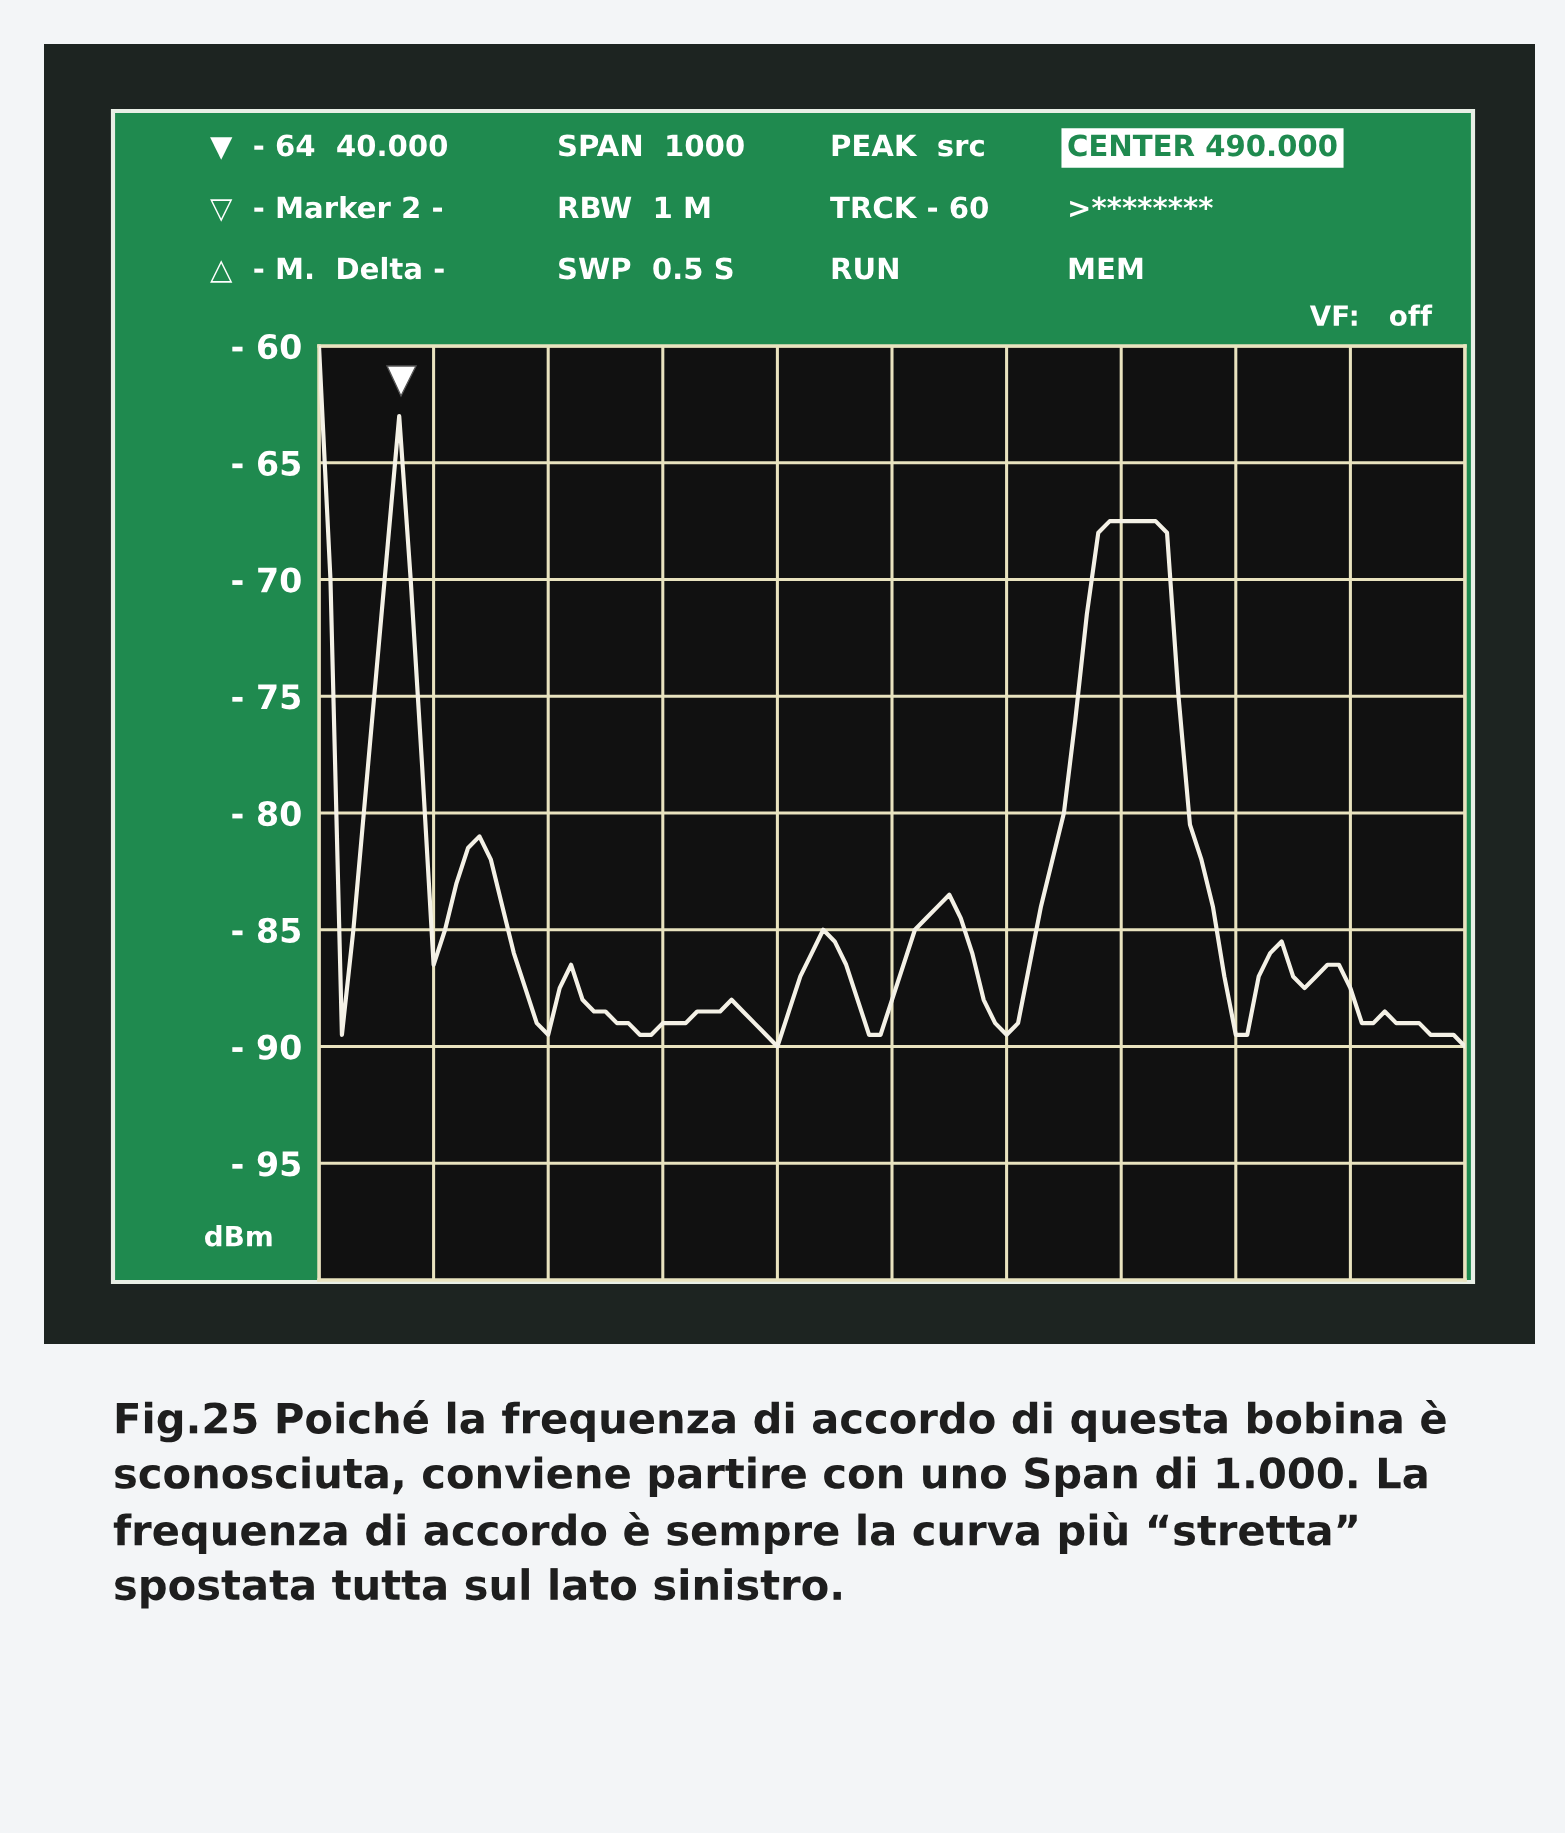  Describe the element at coordinates (327, 269) in the screenshot. I see `text: △ - M. Delta -` at that location.